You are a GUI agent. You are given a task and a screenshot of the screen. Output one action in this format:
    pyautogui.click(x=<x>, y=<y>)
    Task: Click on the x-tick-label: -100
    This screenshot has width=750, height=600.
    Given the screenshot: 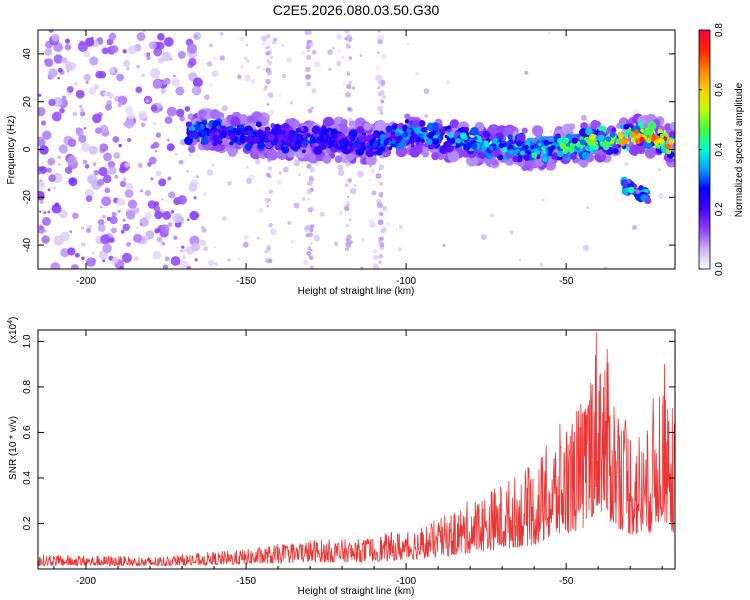 What is the action you would take?
    pyautogui.click(x=406, y=581)
    